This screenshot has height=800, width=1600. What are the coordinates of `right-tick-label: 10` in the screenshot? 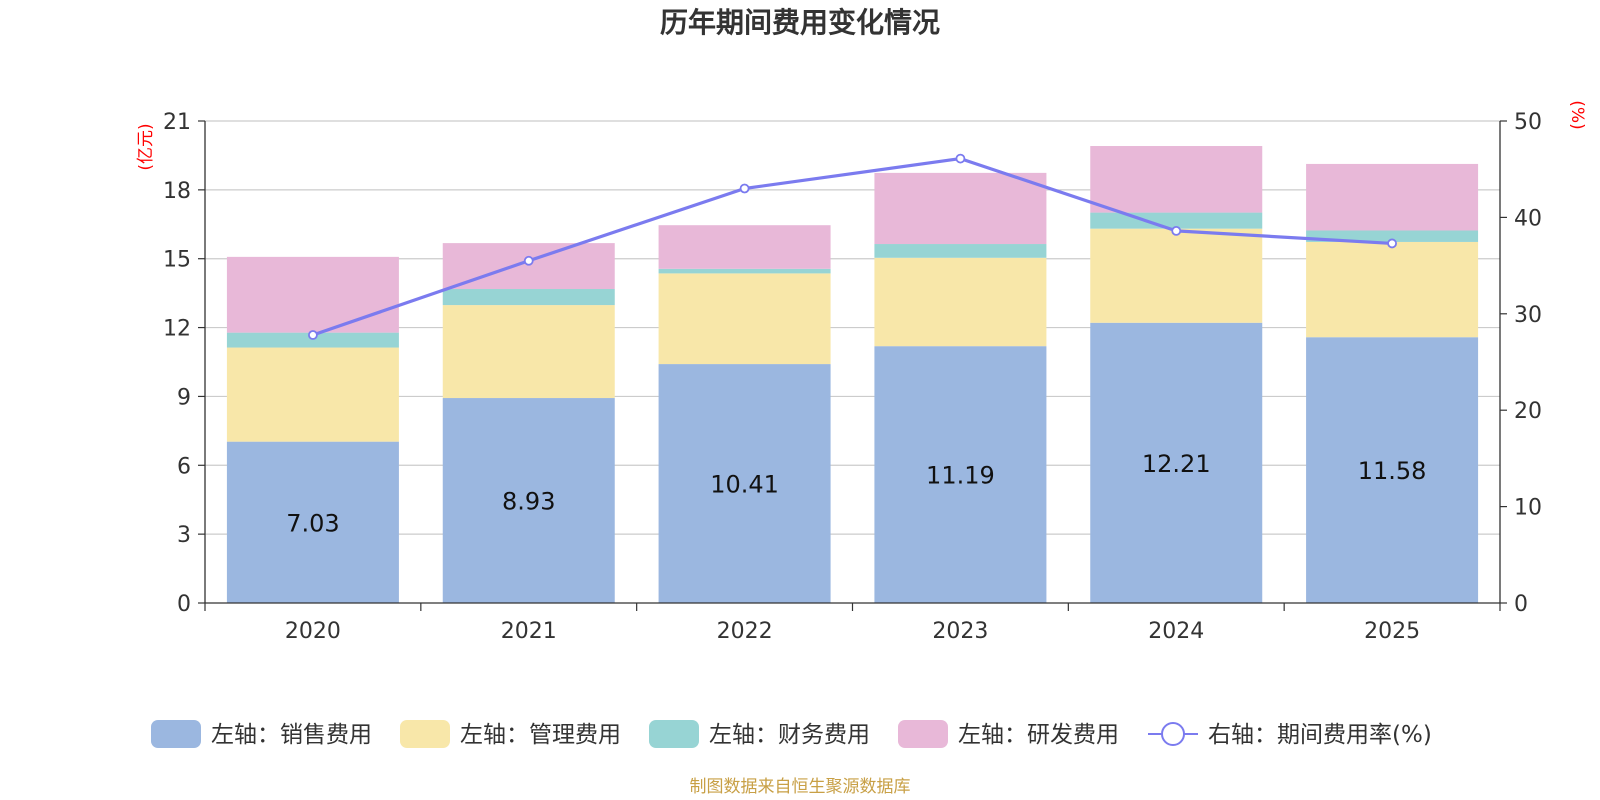 It's located at (1528, 508).